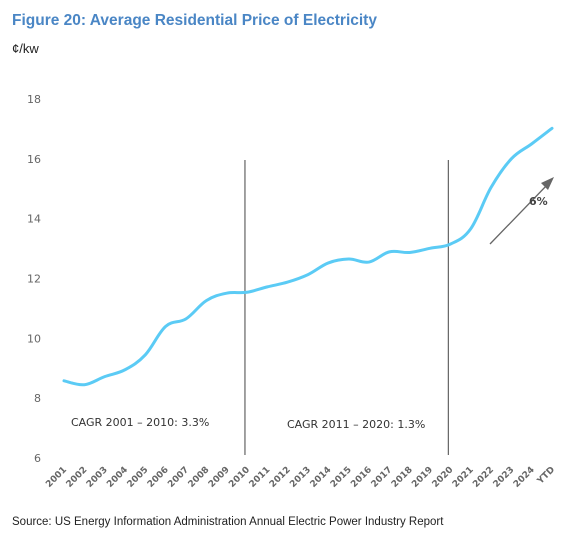 This screenshot has height=548, width=585. Describe the element at coordinates (117, 477) in the screenshot. I see `x-tick-label: 2004` at that location.